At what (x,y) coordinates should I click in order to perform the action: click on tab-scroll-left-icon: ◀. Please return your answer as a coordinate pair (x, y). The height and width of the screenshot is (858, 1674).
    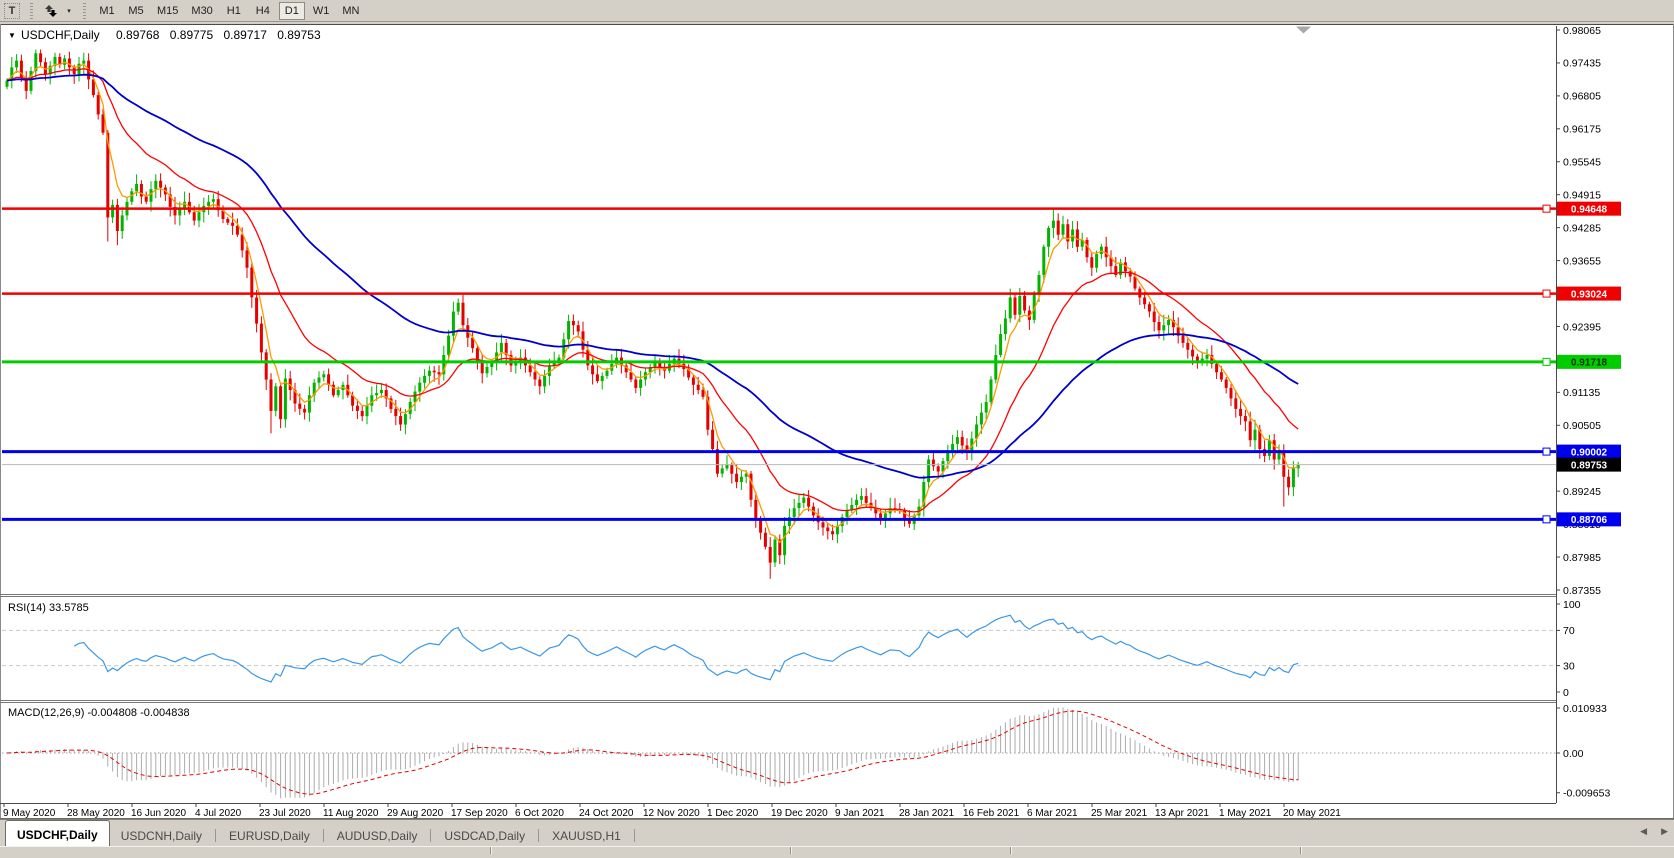
    Looking at the image, I should click on (1644, 831).